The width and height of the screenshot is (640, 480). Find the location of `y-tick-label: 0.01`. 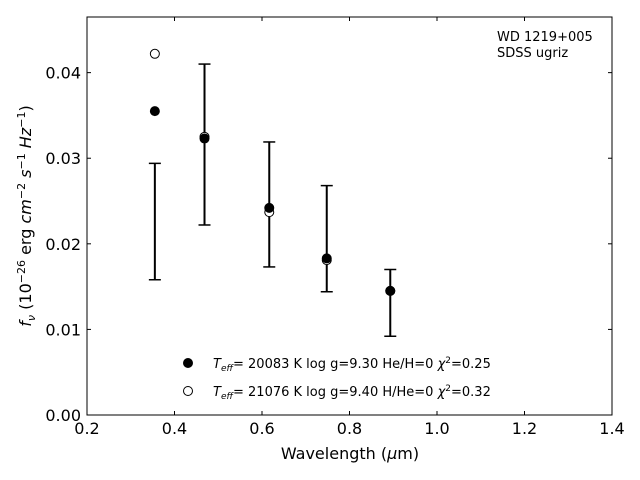

y-tick-label: 0.01 is located at coordinates (63, 329).